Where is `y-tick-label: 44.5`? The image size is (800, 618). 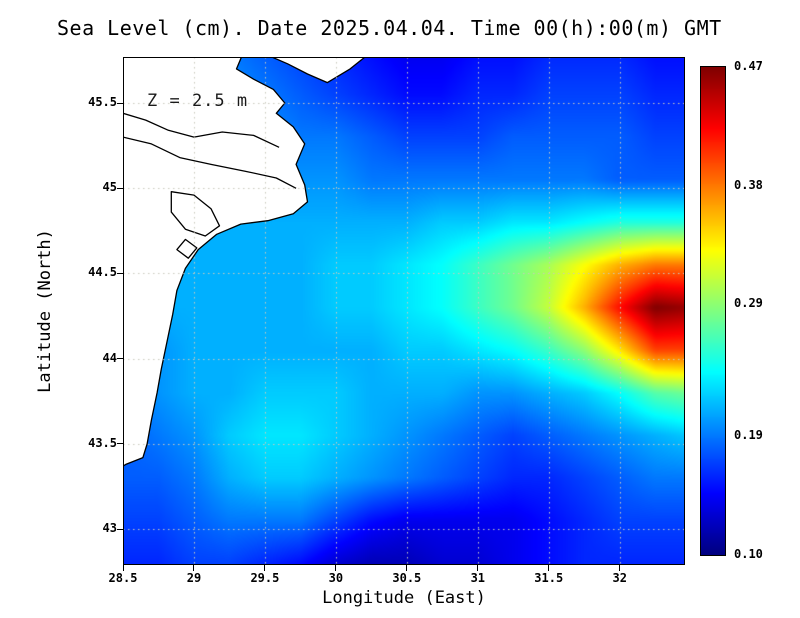 y-tick-label: 44.5 is located at coordinates (102, 272).